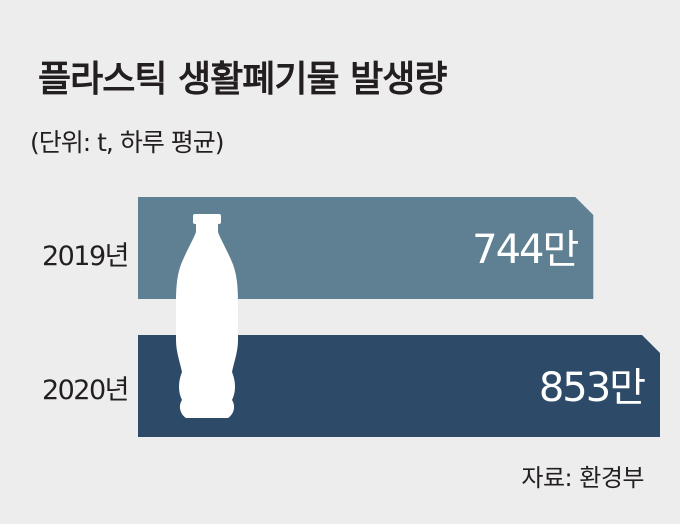 This screenshot has height=524, width=680. I want to click on unit-note: (단위: t, 하루 평균), so click(127, 142).